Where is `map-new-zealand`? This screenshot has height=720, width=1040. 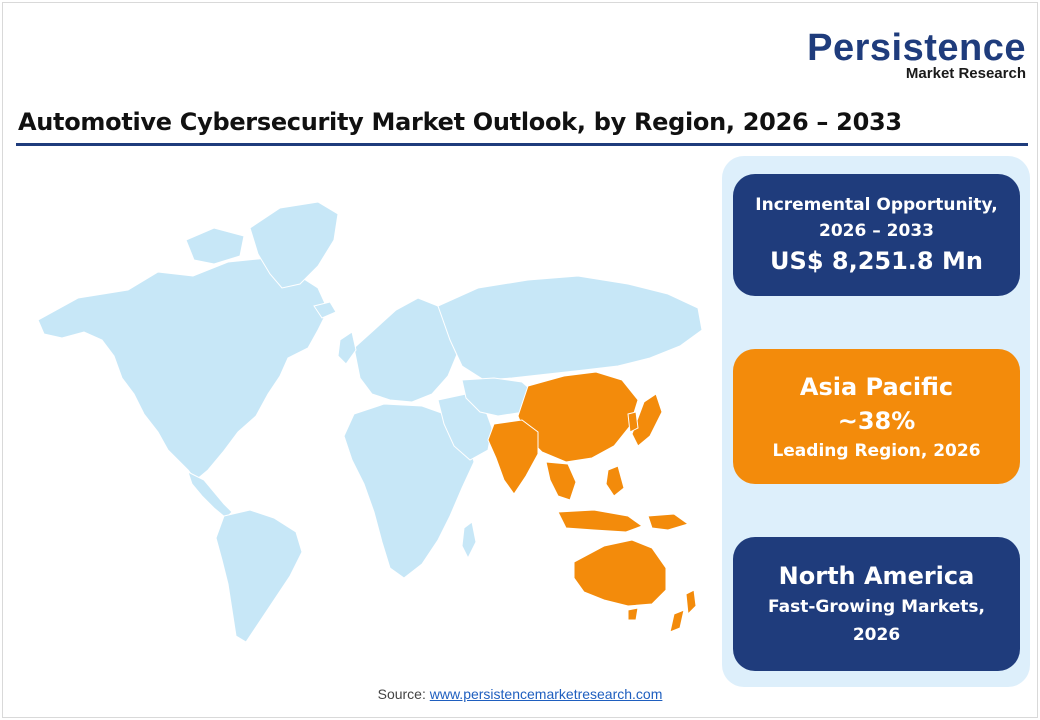 map-new-zealand is located at coordinates (691, 602).